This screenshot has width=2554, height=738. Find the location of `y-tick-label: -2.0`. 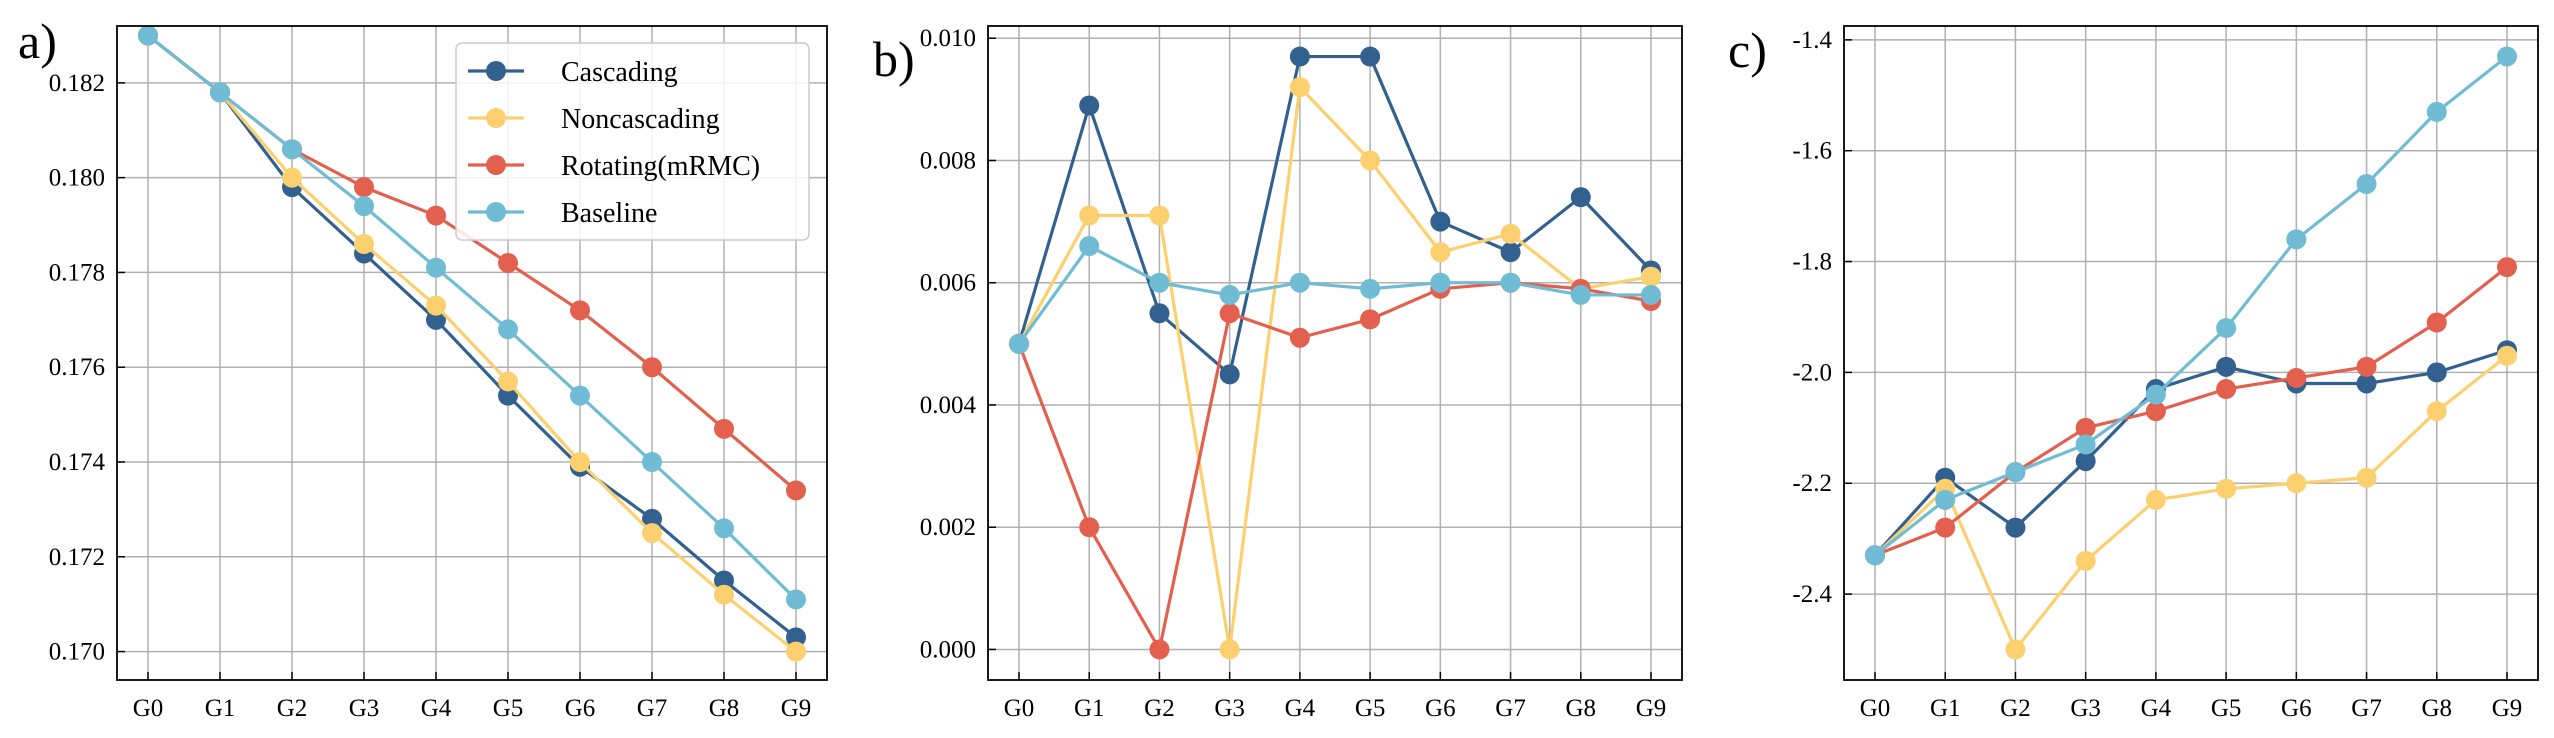

y-tick-label: -2.0 is located at coordinates (1812, 372).